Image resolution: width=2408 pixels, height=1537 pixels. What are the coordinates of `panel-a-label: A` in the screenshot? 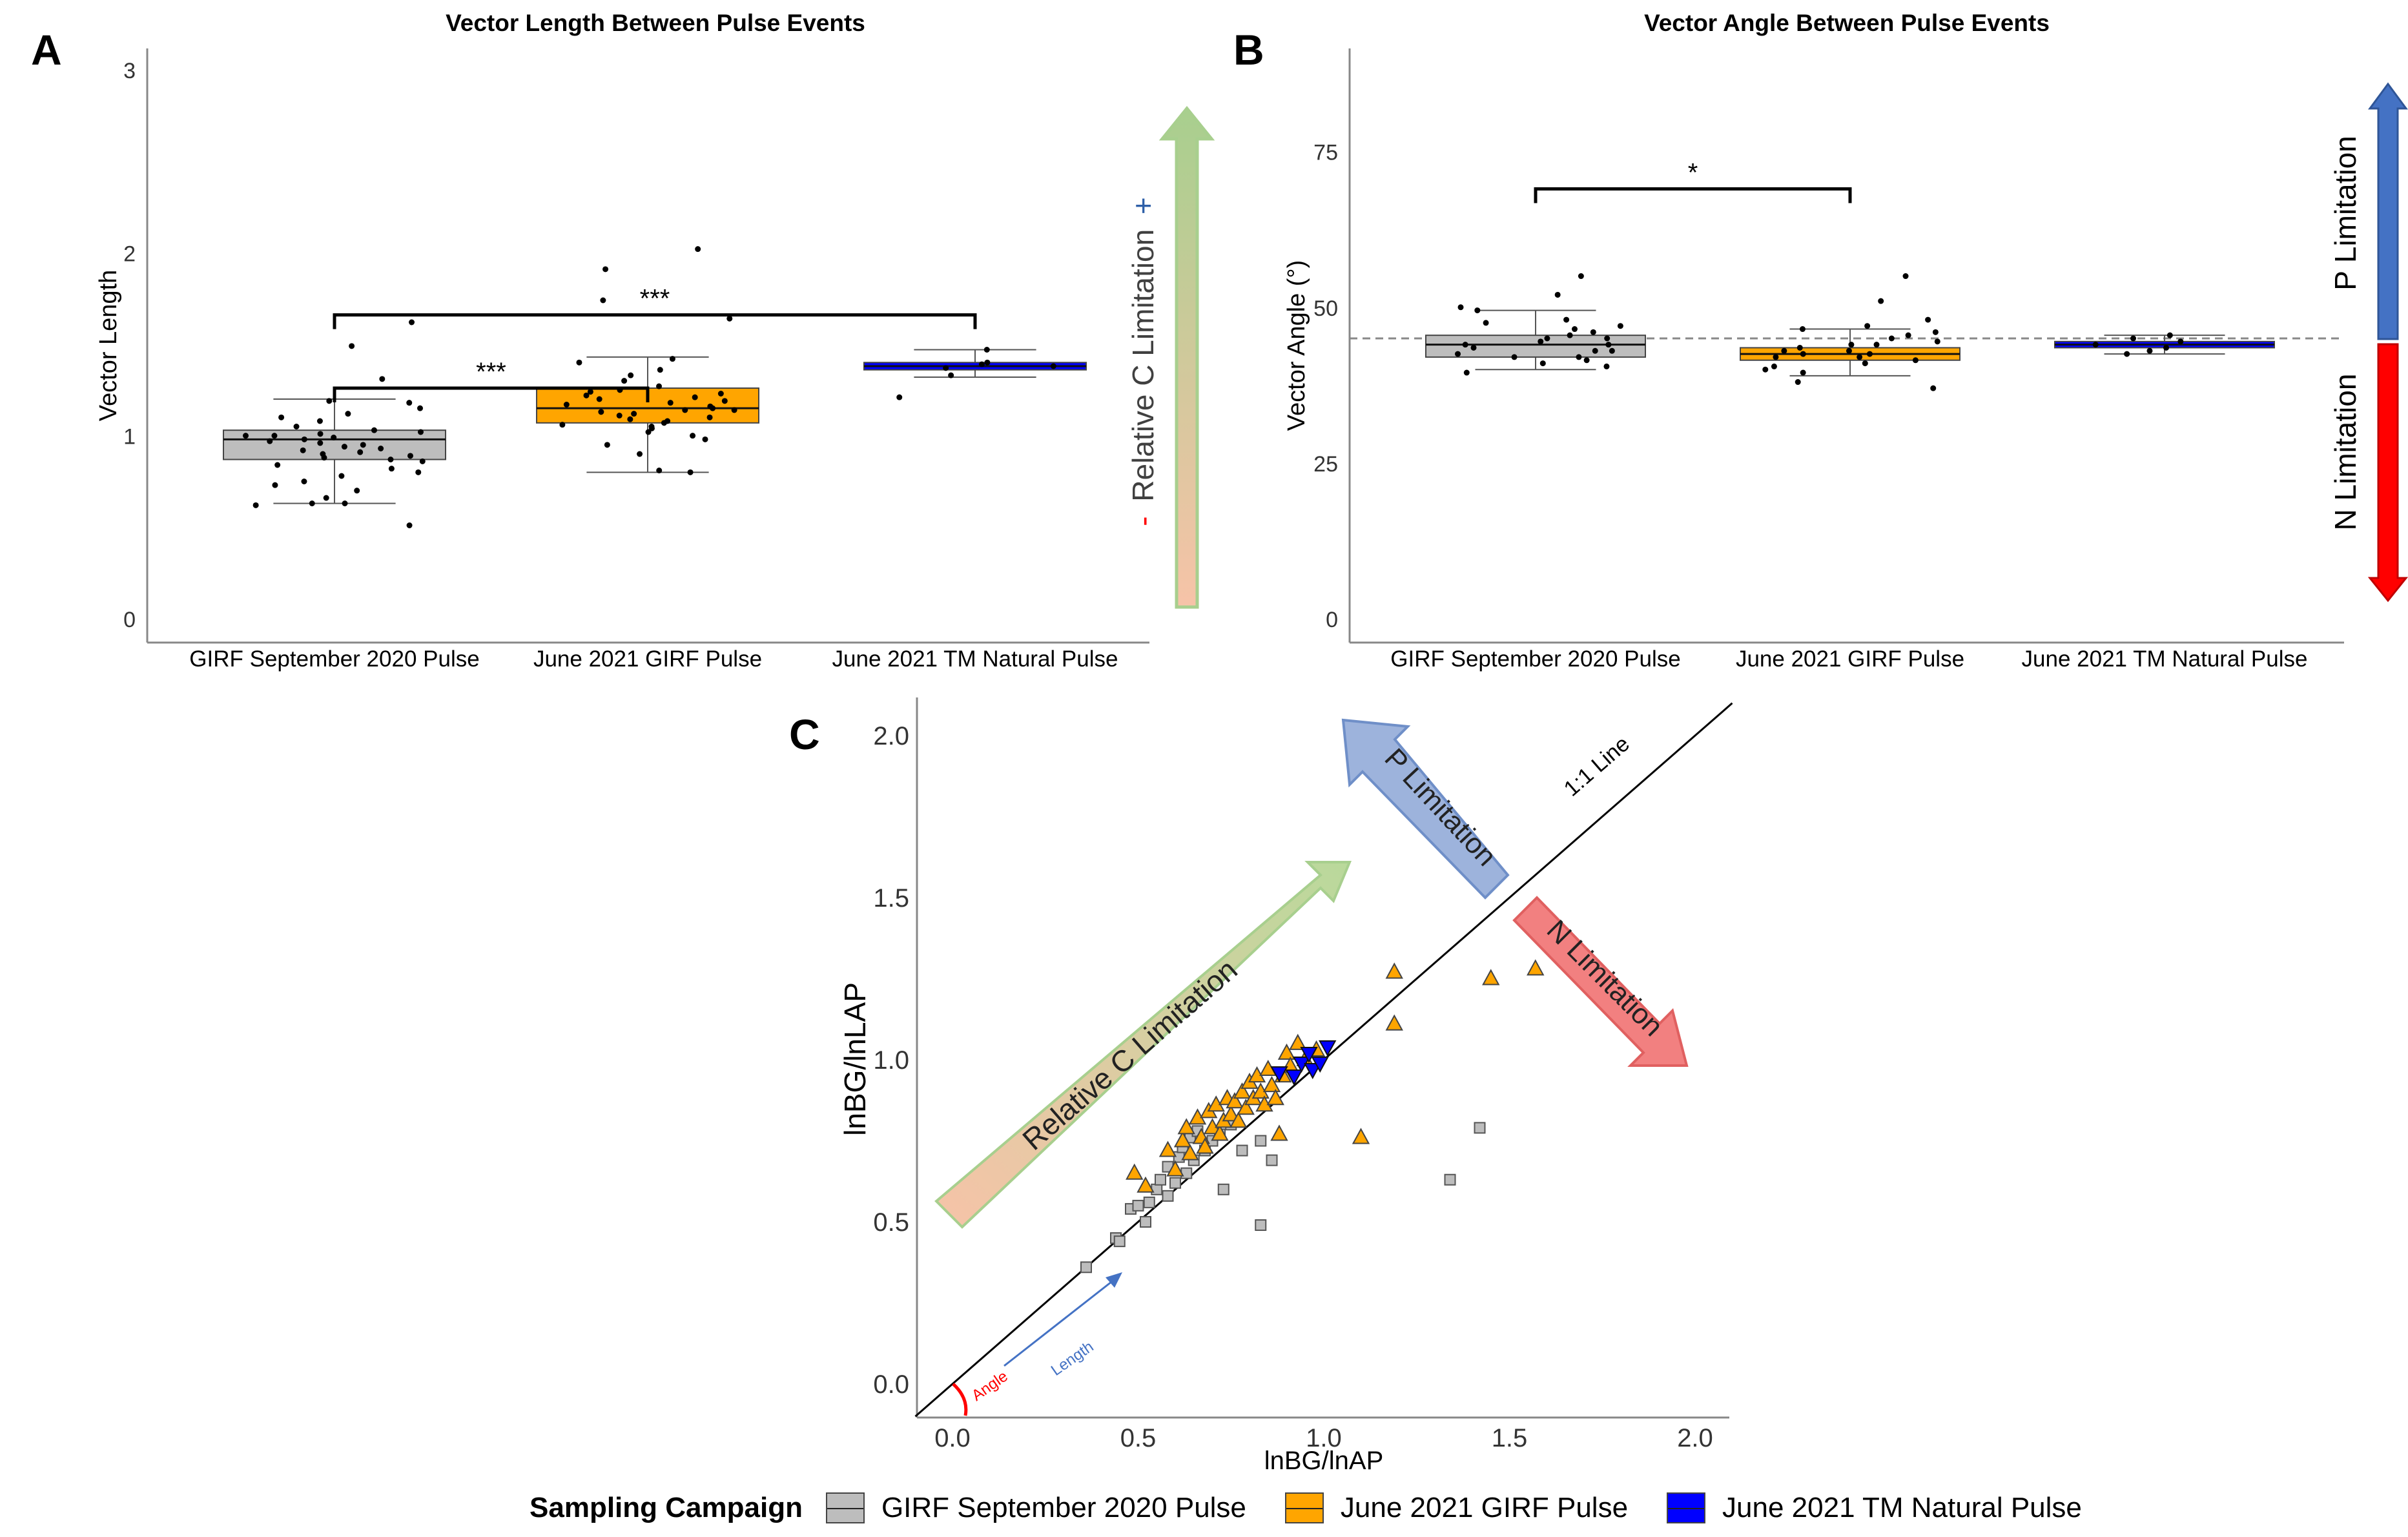 It's located at (46, 50).